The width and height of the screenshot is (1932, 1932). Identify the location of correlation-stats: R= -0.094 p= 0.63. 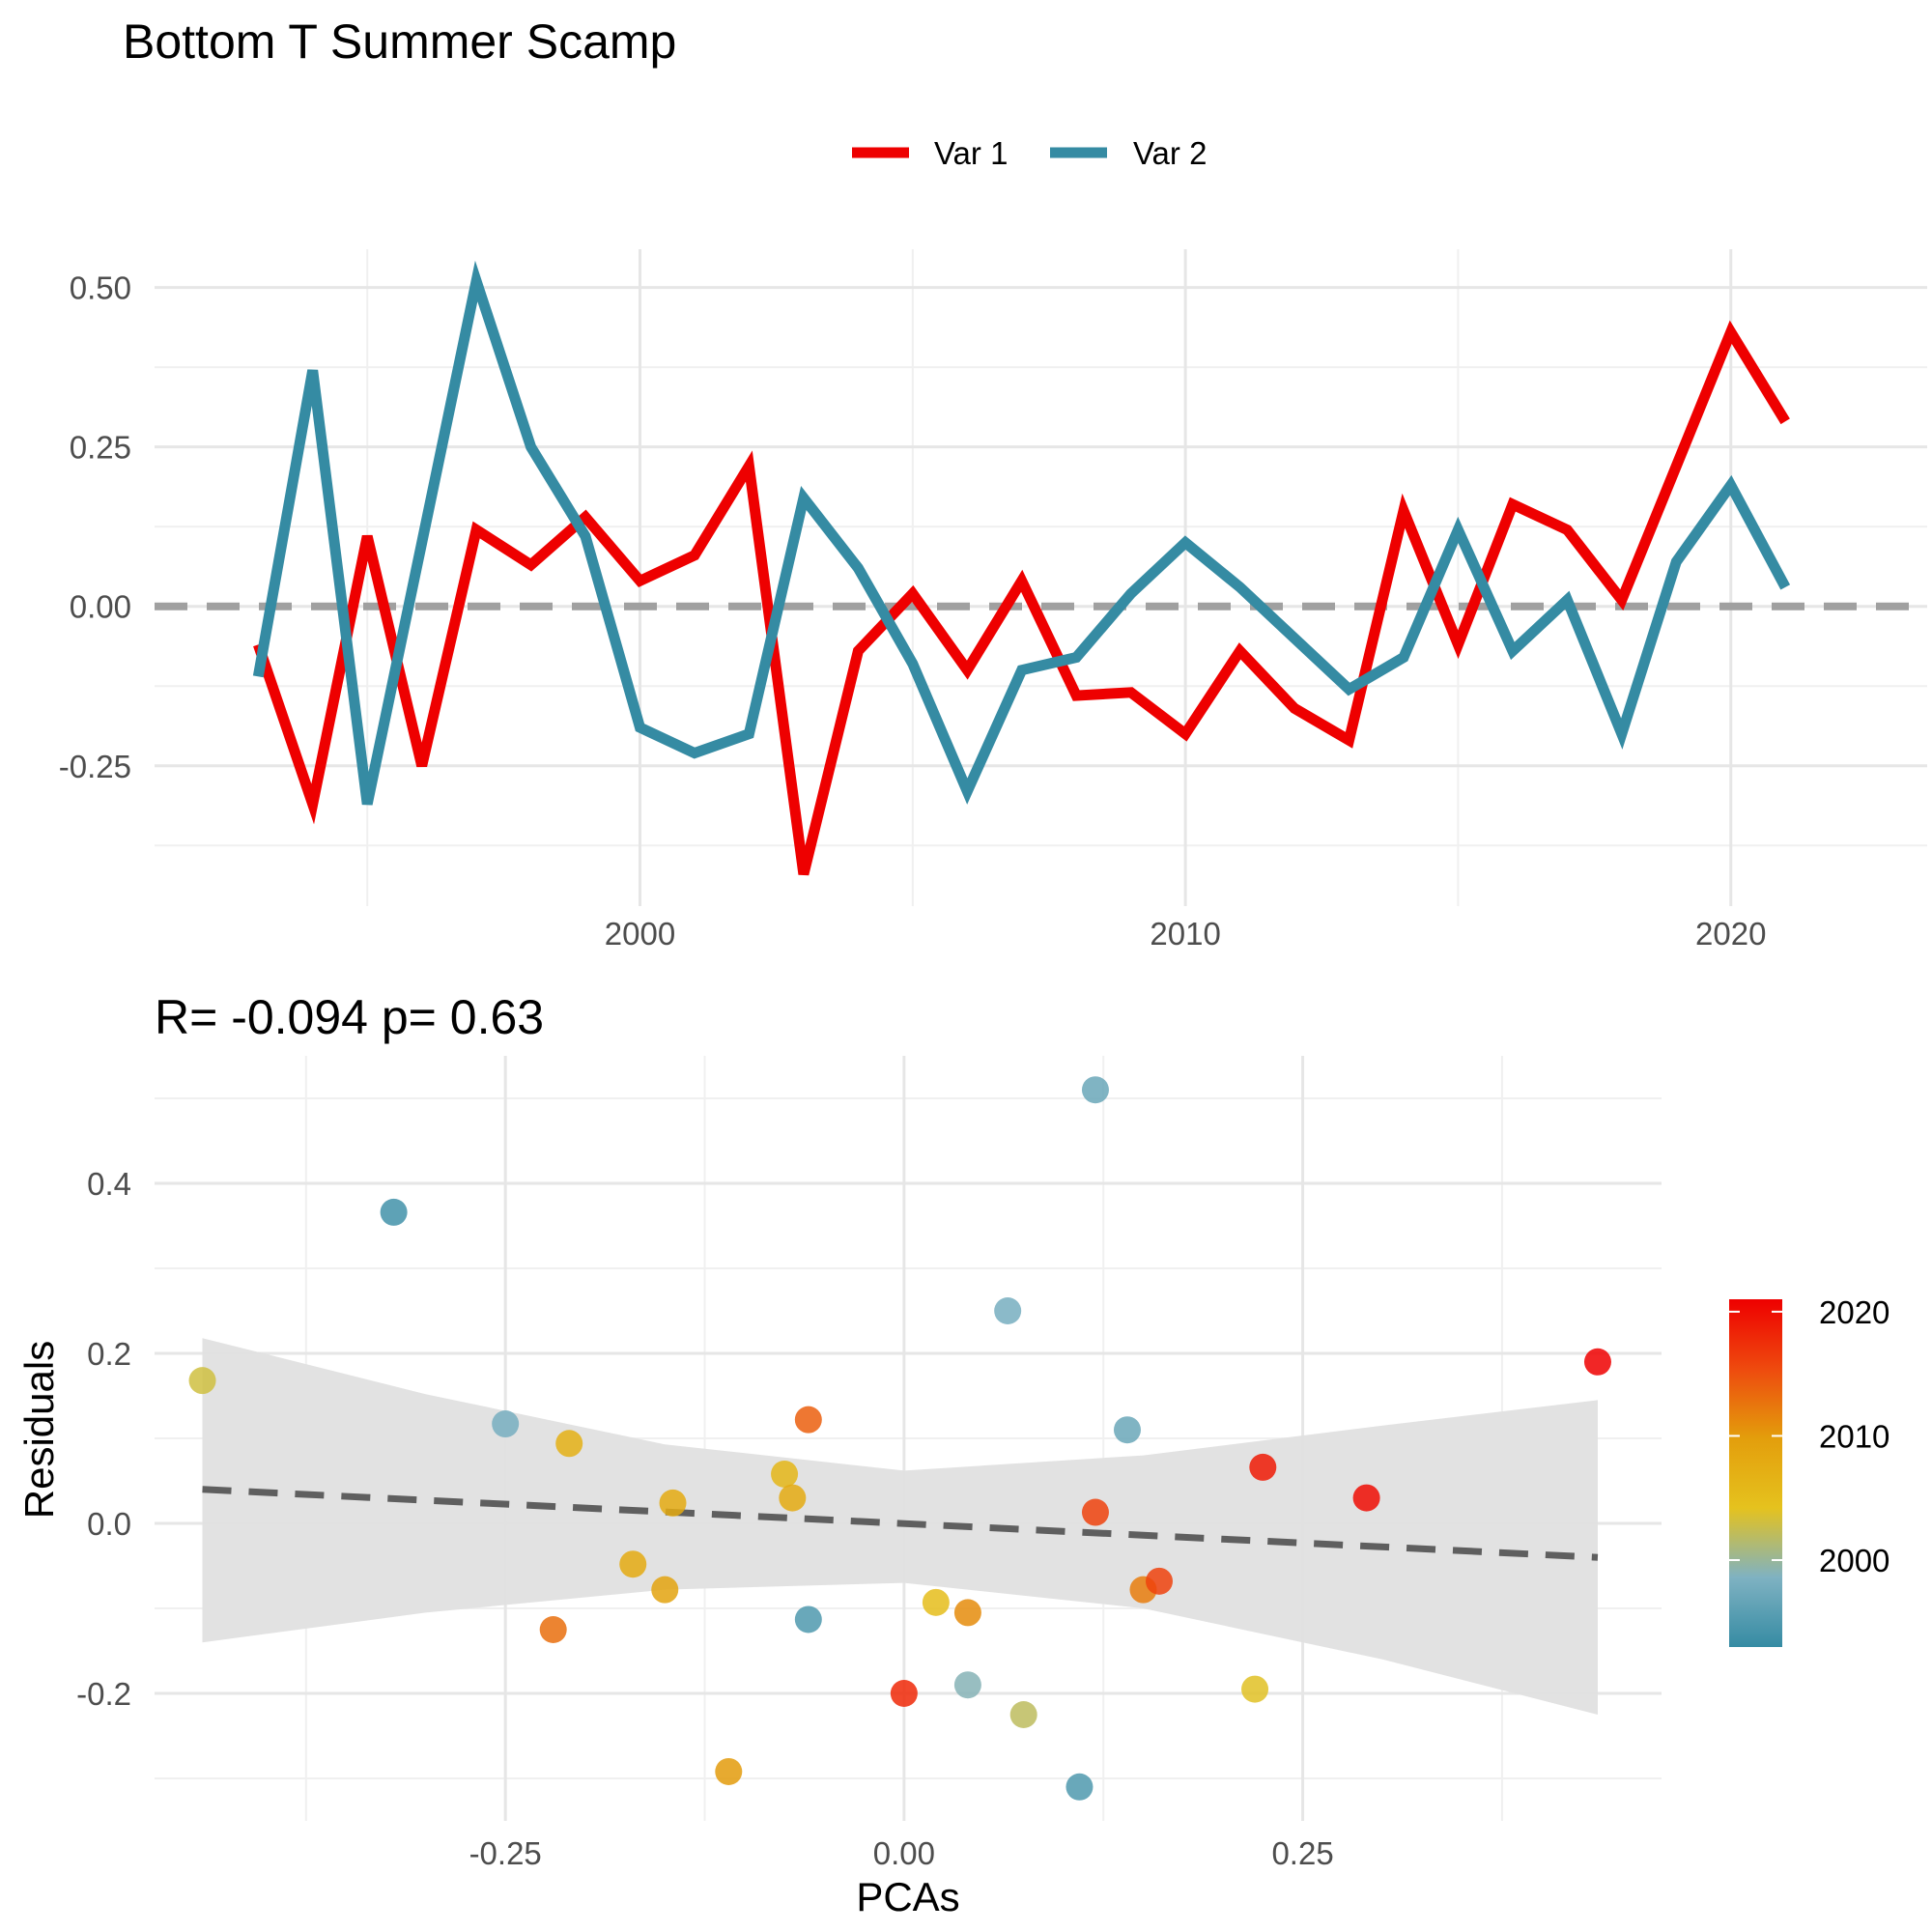
(349, 1017).